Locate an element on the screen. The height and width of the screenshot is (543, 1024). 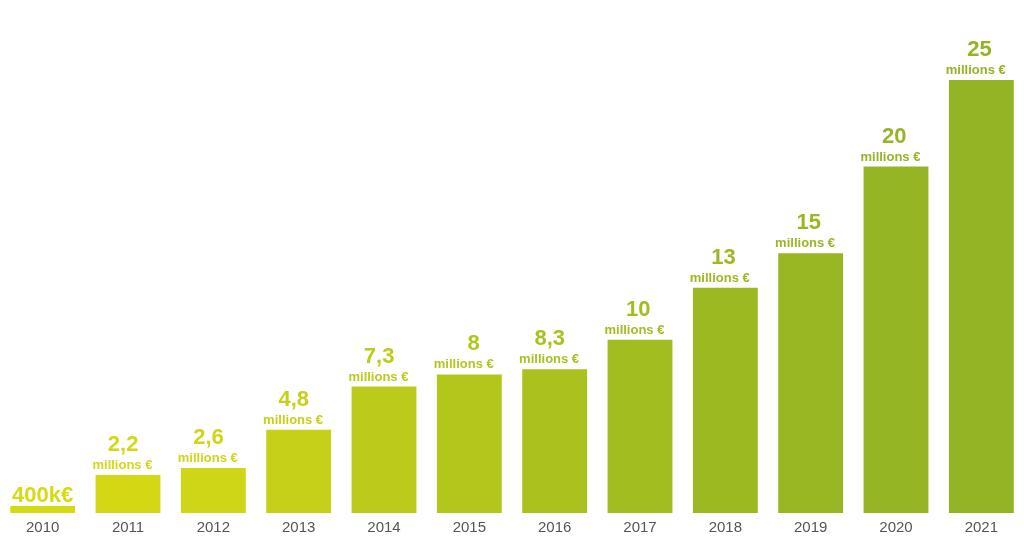
data-label: 15 millions € is located at coordinates (805, 230).